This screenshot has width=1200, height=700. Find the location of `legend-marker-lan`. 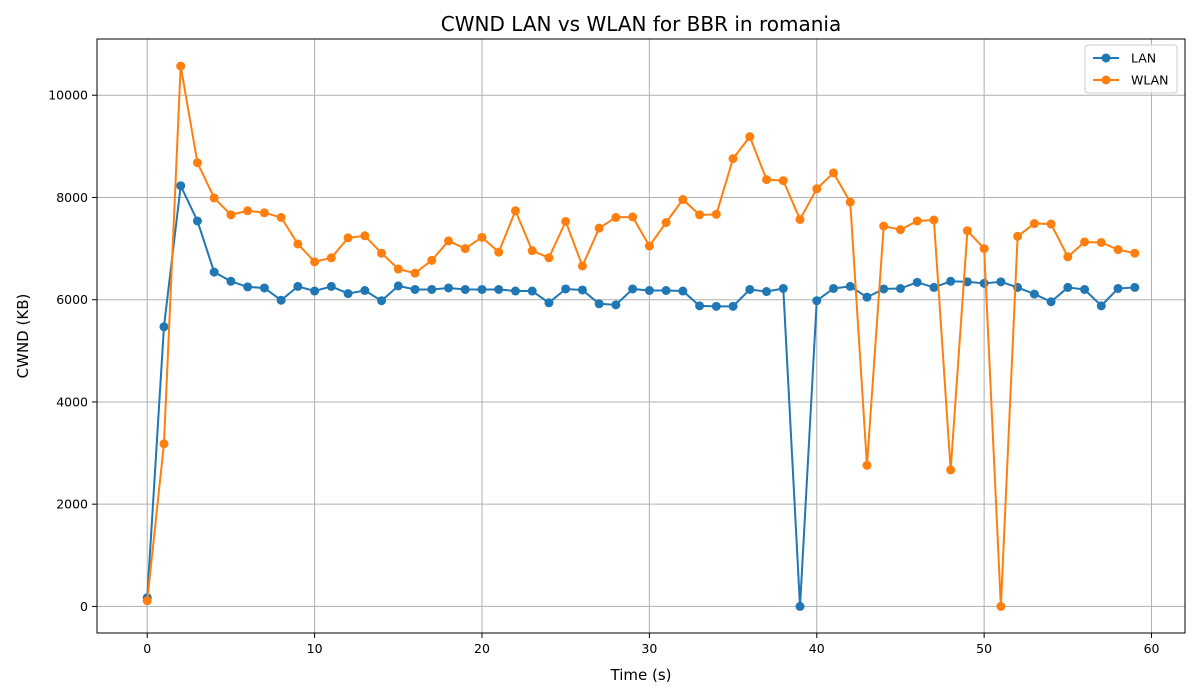

legend-marker-lan is located at coordinates (1106, 58).